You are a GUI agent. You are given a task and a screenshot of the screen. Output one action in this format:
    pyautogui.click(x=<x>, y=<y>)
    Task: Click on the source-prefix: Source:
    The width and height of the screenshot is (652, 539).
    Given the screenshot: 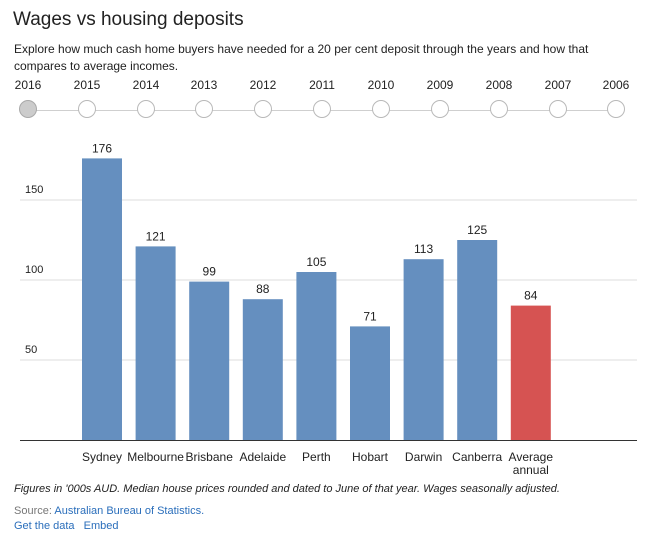 What is the action you would take?
    pyautogui.click(x=34, y=511)
    